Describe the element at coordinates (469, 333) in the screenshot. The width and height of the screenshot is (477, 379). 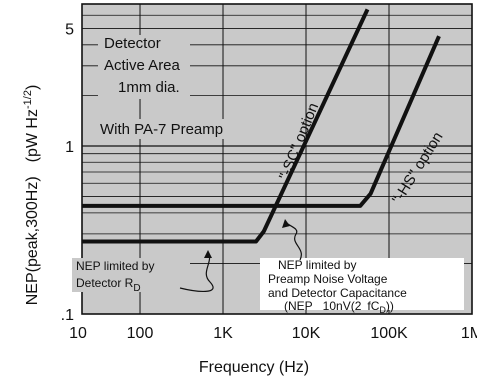
I see `x-tick-label: 1M` at that location.